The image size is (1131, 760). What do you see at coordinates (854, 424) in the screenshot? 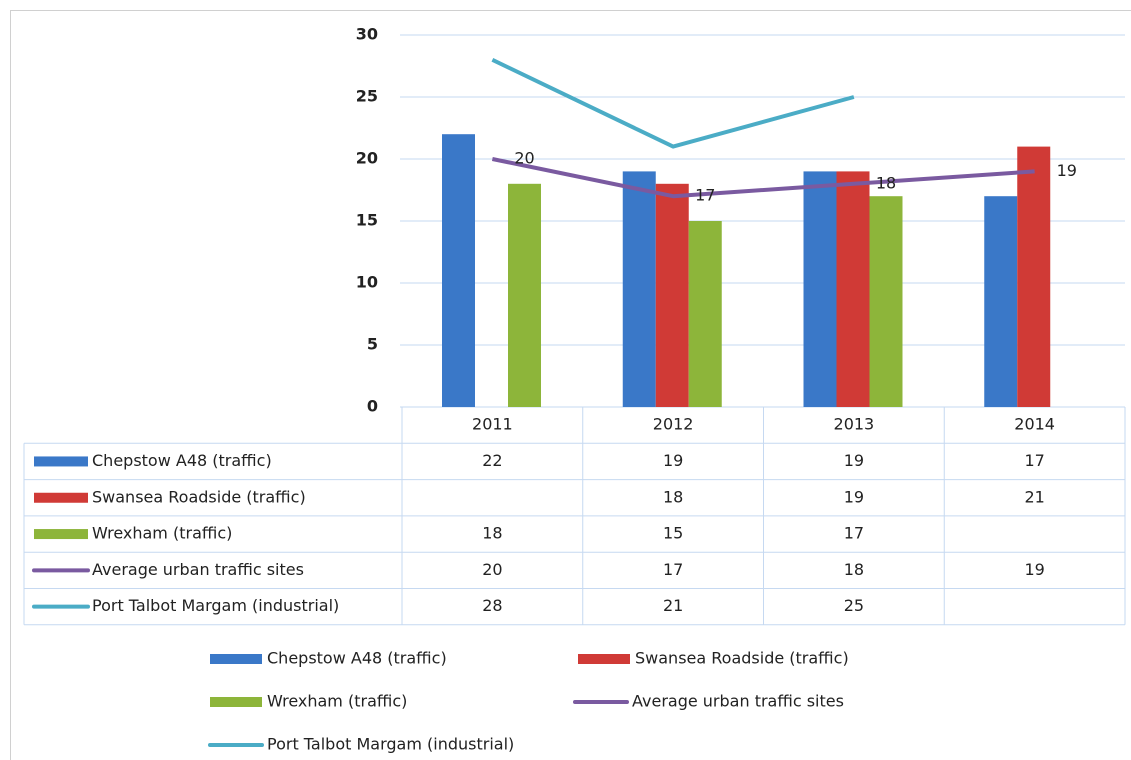
I see `x-tick-label: 2013` at bounding box center [854, 424].